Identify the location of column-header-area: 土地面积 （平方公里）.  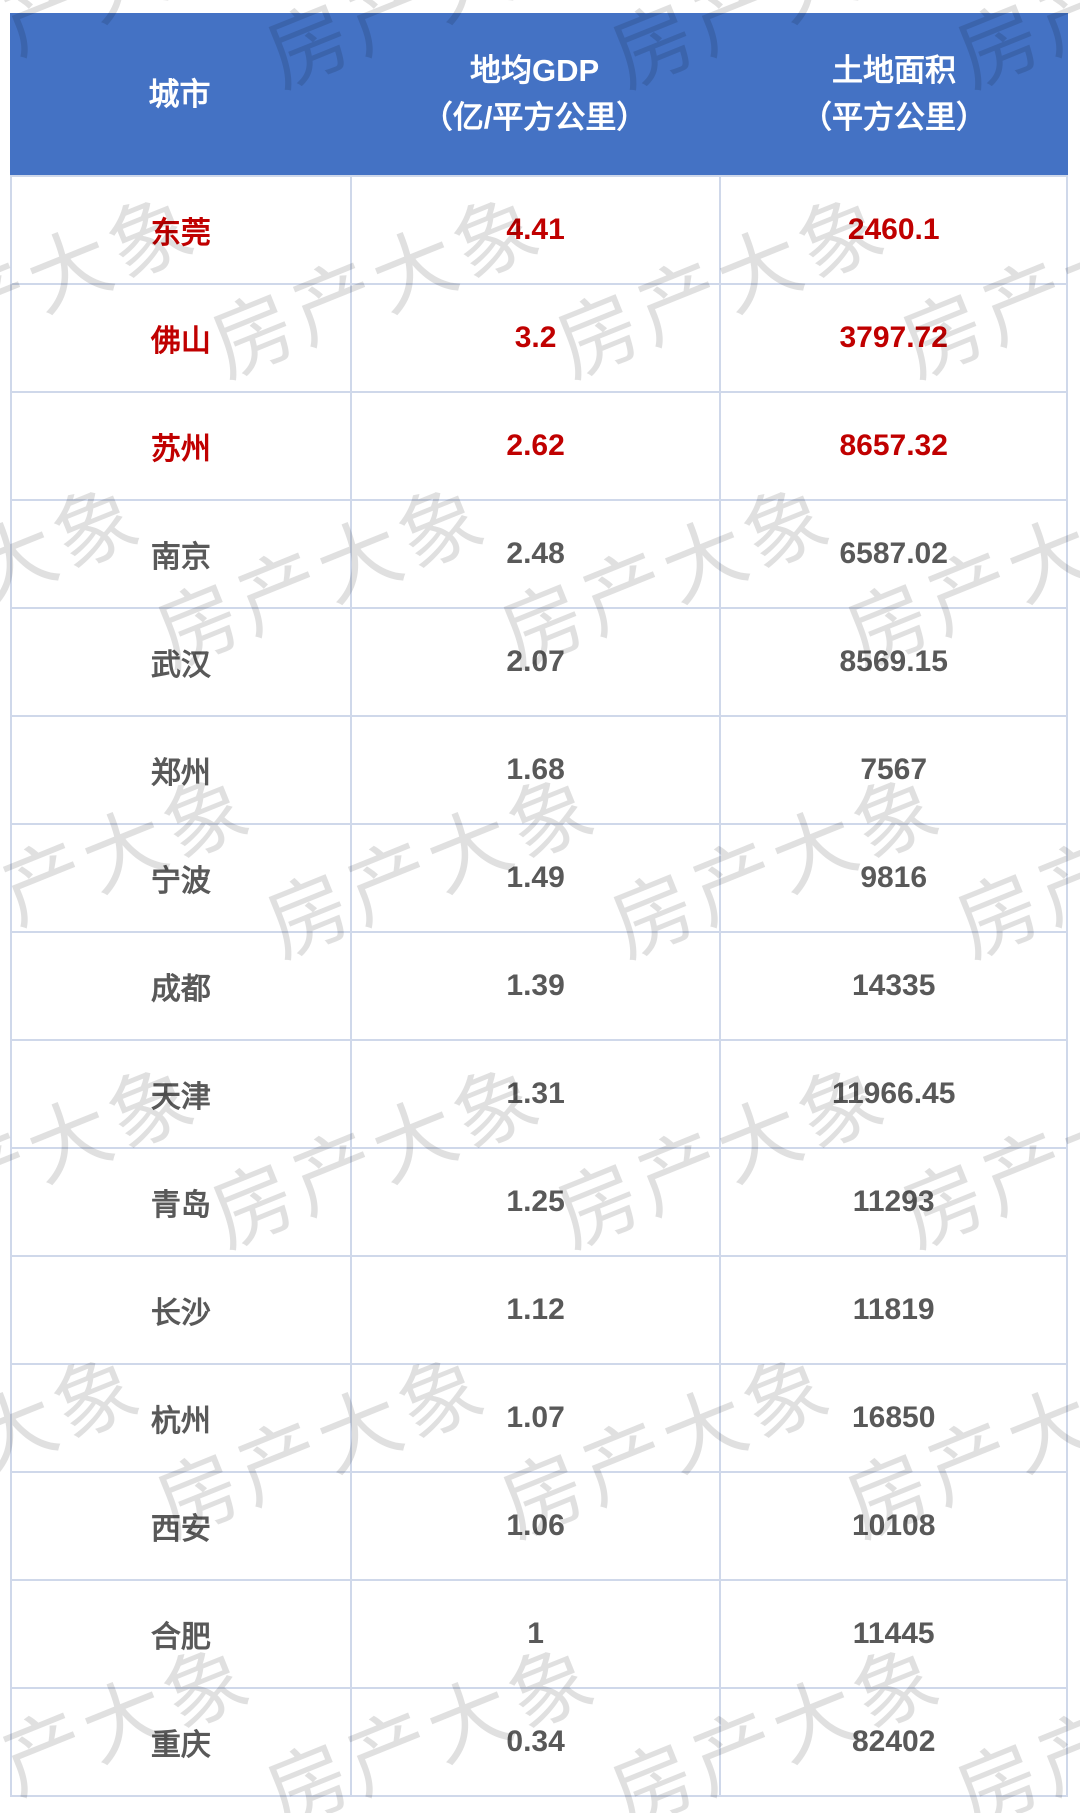
(894, 94).